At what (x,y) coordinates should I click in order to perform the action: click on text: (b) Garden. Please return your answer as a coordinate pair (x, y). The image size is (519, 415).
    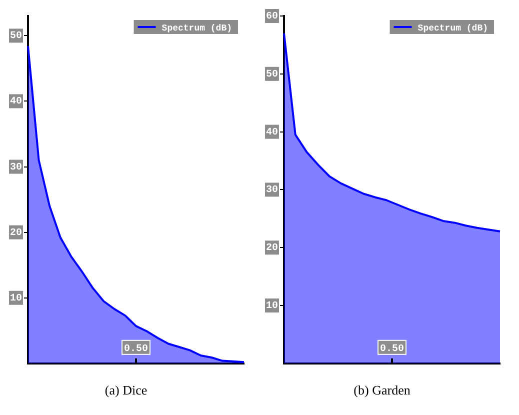
    Looking at the image, I should click on (382, 390).